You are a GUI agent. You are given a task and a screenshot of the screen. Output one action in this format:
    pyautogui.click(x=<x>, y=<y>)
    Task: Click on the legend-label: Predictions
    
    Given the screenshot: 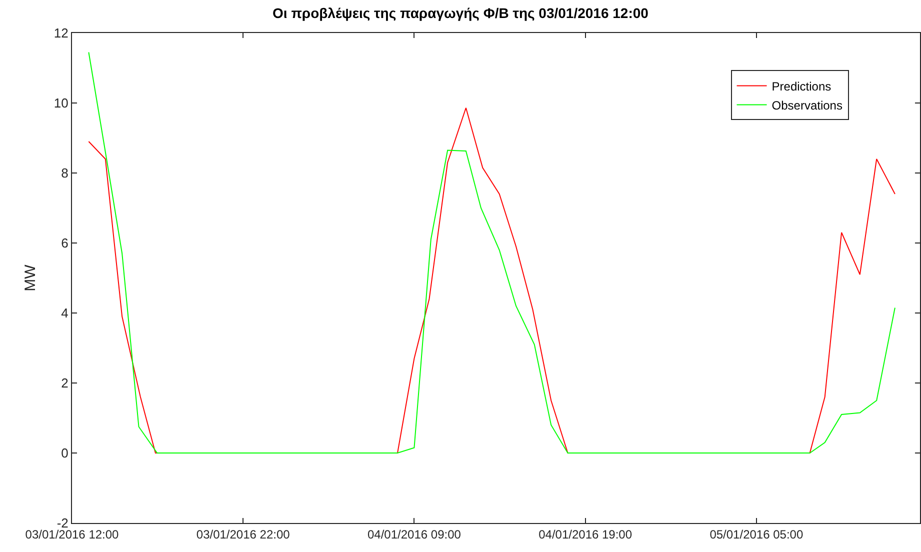 What is the action you would take?
    pyautogui.click(x=802, y=86)
    